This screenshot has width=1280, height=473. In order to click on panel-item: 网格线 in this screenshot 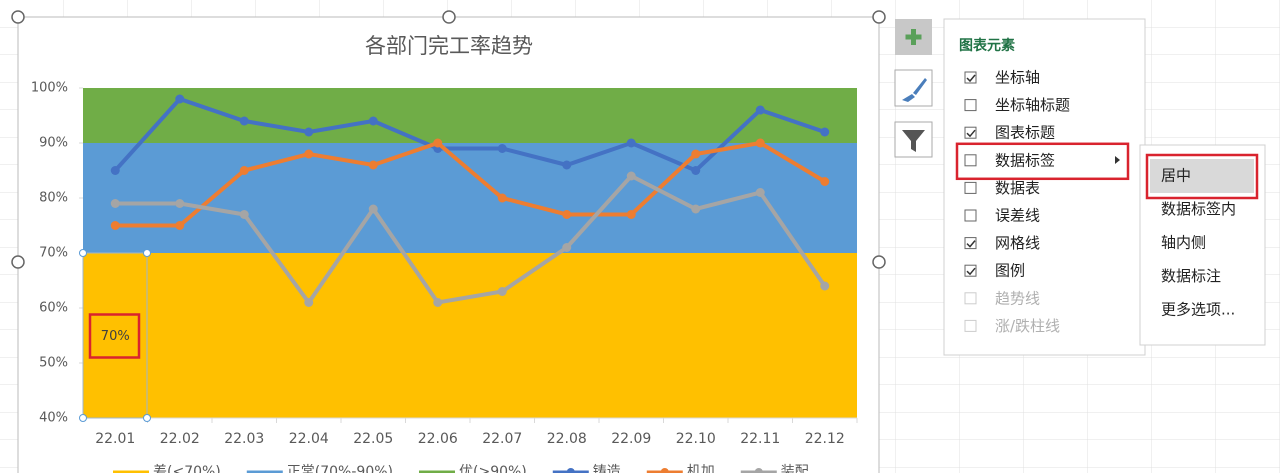, I will do `click(1017, 243)`.